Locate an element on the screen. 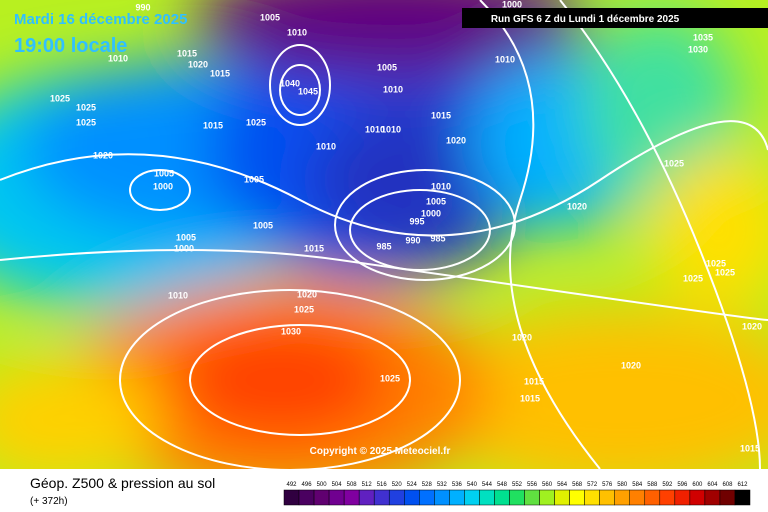 This screenshot has height=512, width=768. scale-label: 604 is located at coordinates (712, 485).